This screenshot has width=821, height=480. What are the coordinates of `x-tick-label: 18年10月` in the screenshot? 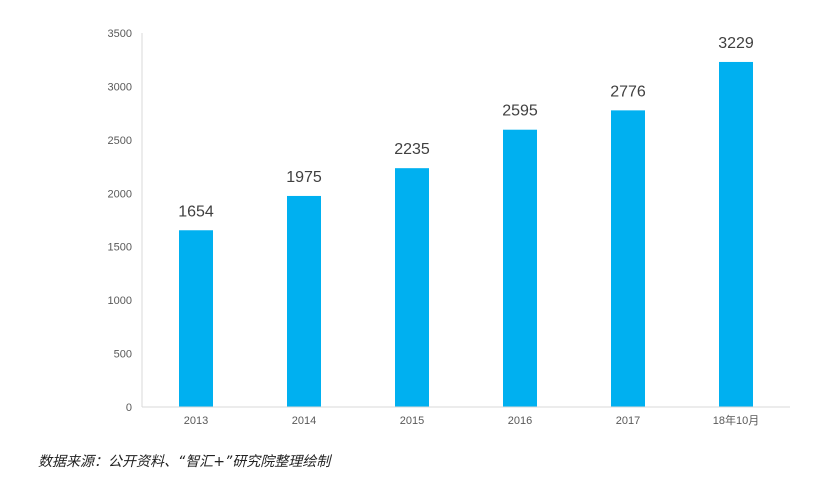 It's located at (736, 420).